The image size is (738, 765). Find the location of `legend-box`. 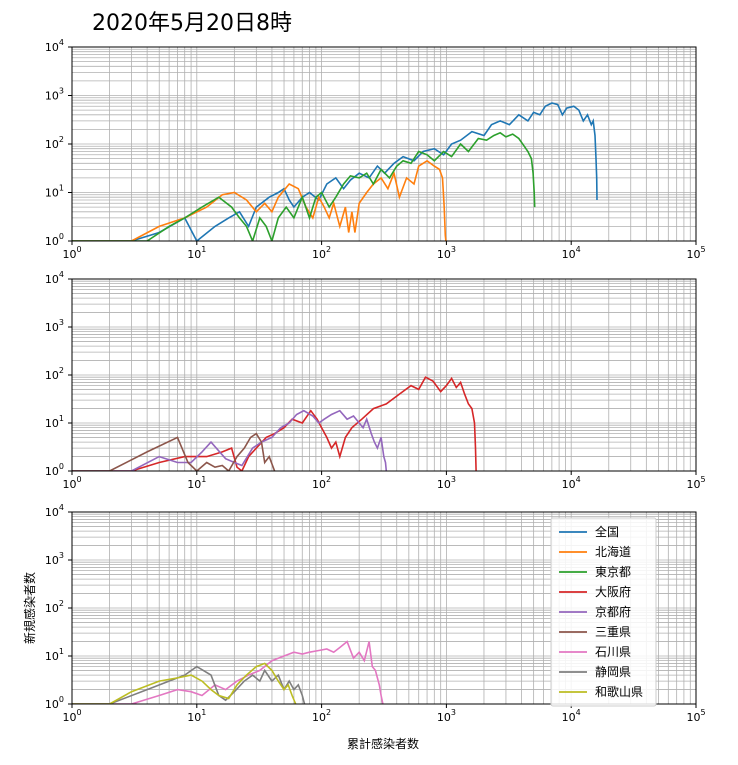

legend-box is located at coordinates (603, 612).